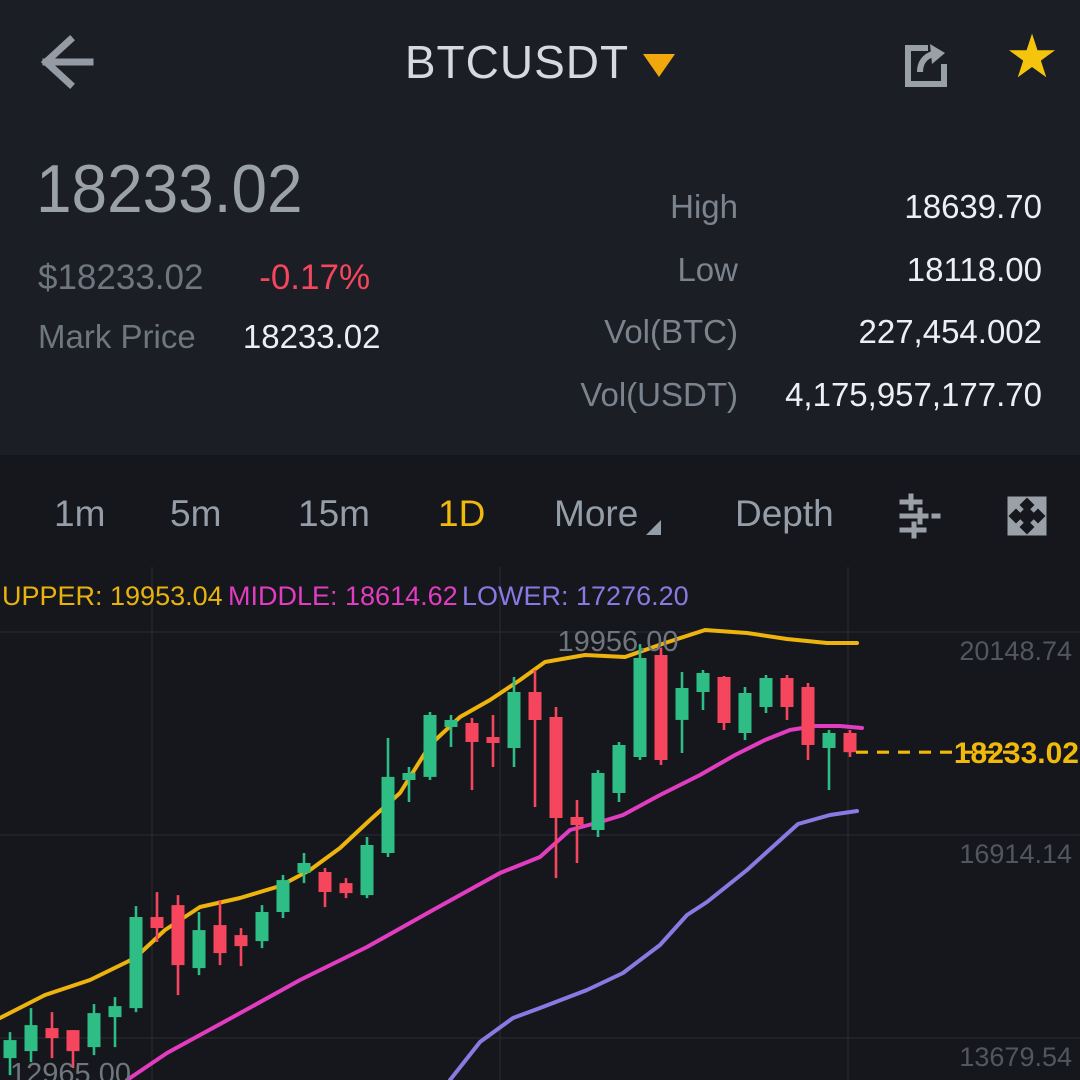  I want to click on indicator-settings-button, so click(921, 516).